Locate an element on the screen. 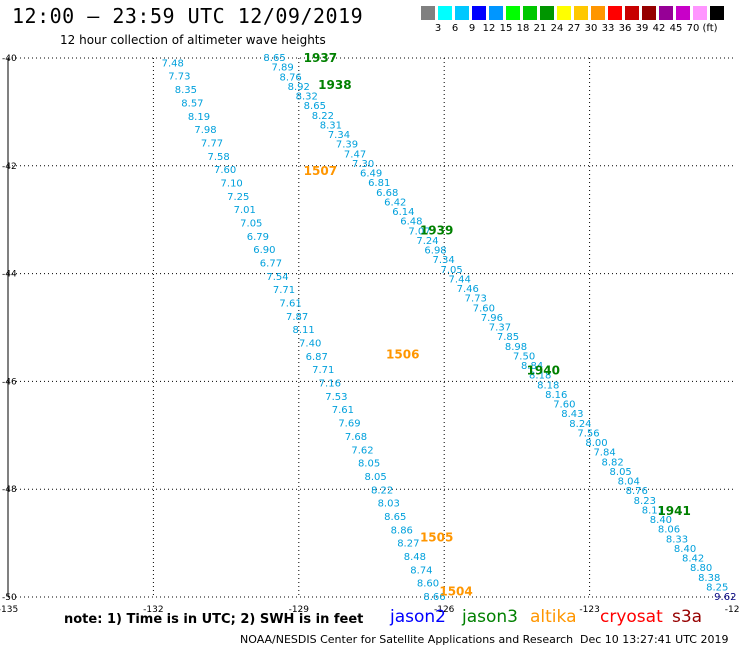  pass-time-label: 1940 is located at coordinates (543, 371).